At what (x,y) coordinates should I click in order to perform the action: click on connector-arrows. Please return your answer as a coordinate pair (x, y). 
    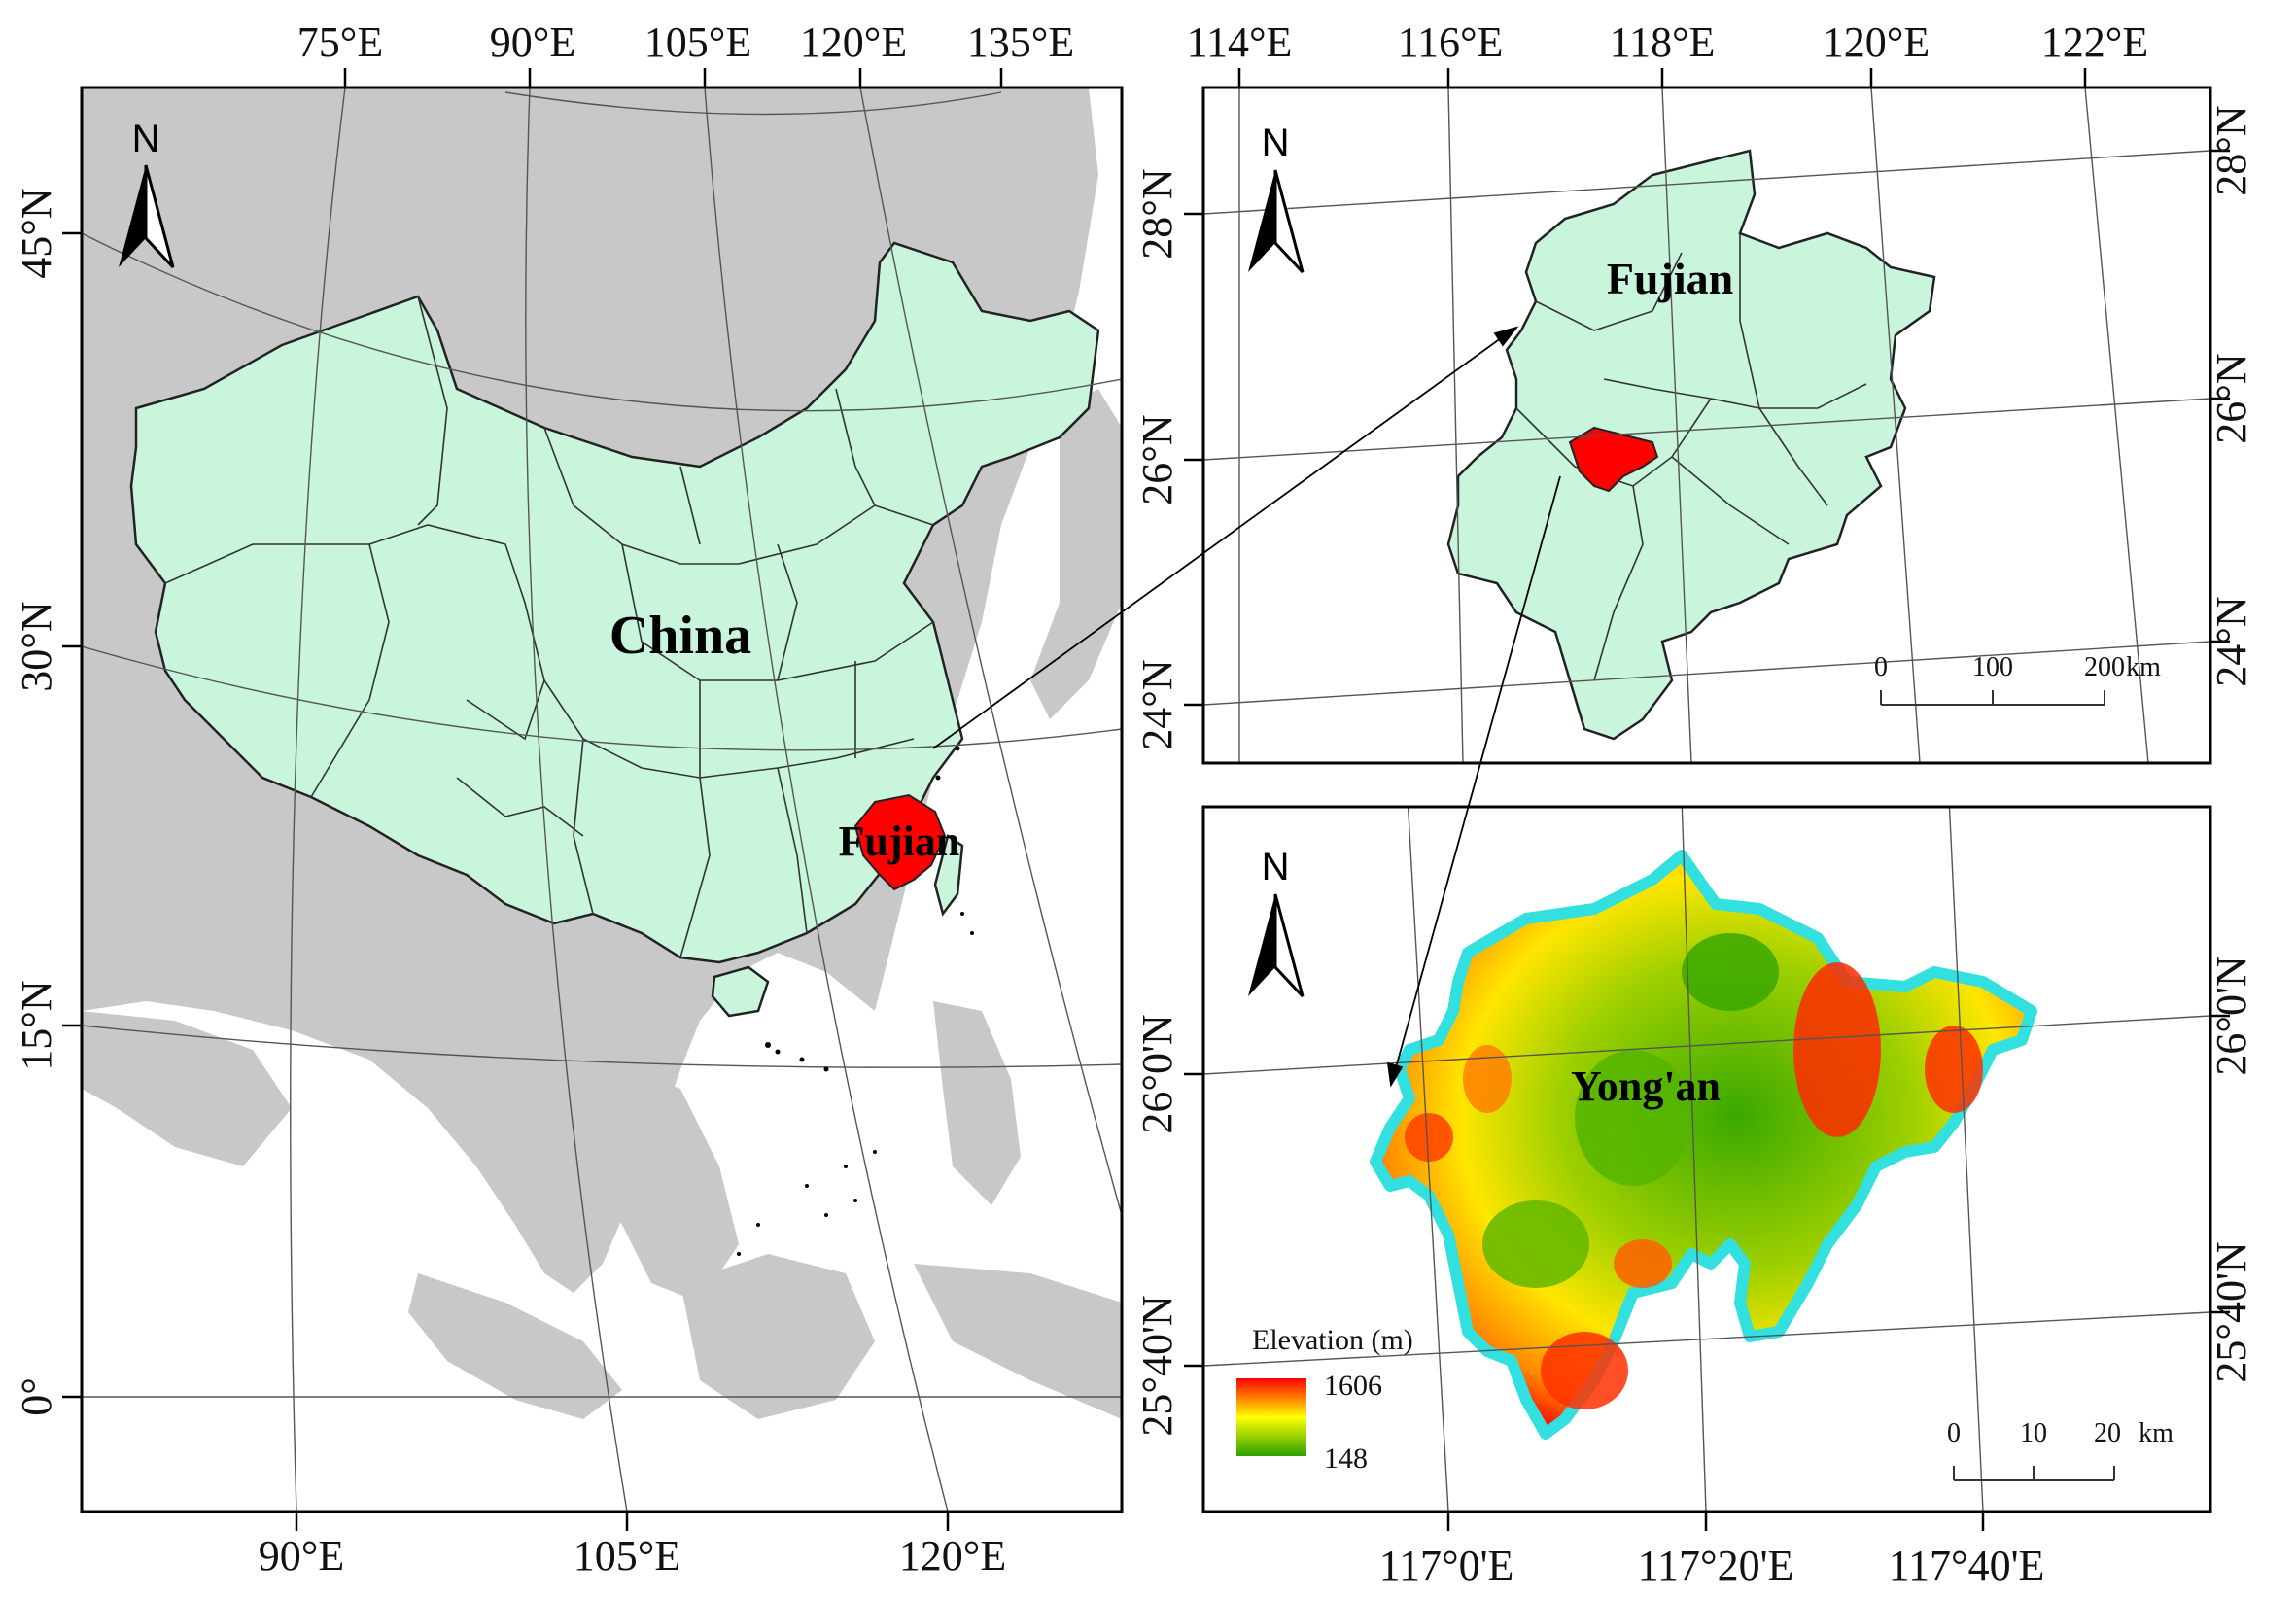
    Looking at the image, I should click on (1246, 707).